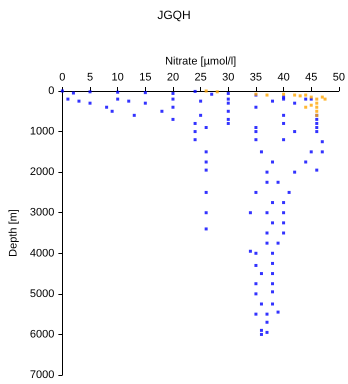 This screenshot has width=348, height=384. I want to click on x-tick-label: 35, so click(256, 78).